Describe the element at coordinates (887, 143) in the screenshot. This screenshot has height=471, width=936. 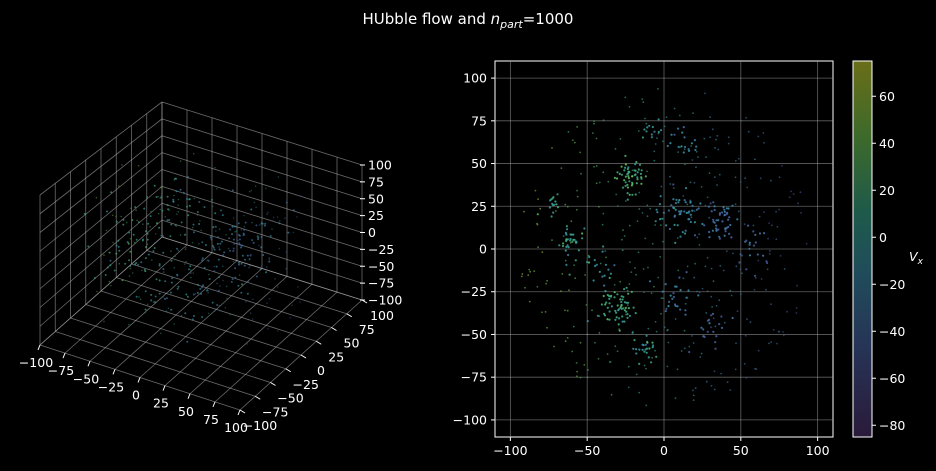
I see `colorbar-tick-label: 40` at that location.